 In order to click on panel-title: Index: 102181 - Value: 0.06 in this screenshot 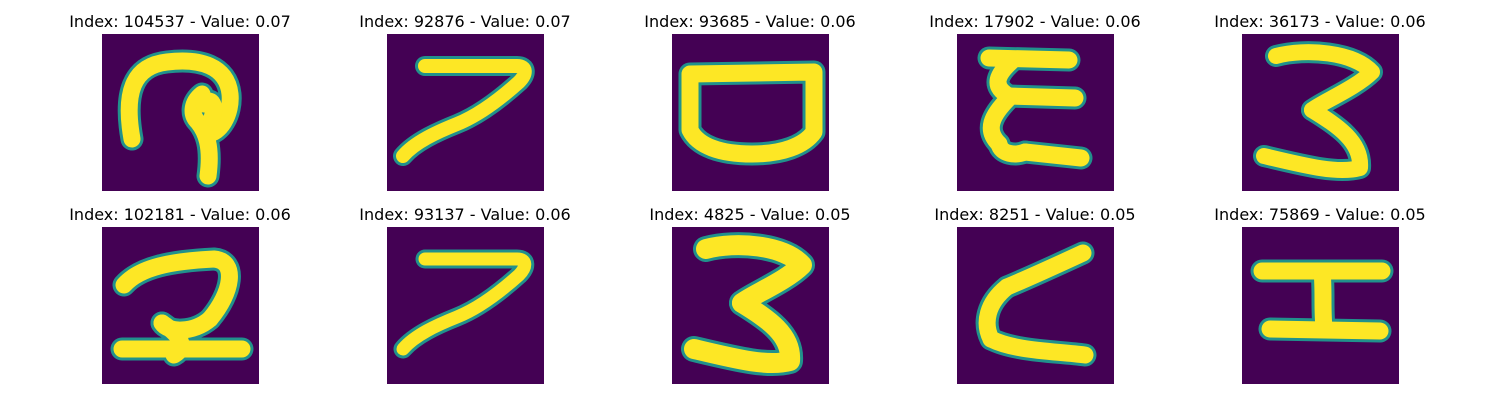, I will do `click(180, 214)`.